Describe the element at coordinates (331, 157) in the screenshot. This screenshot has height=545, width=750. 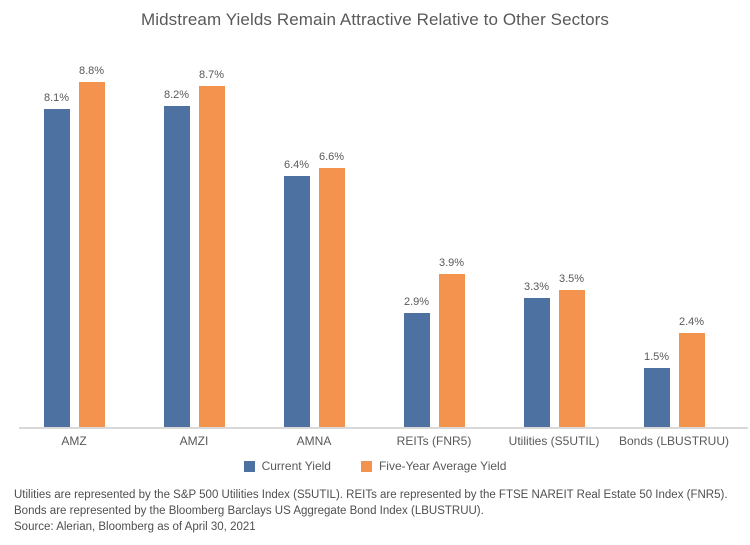
I see `bar-value-label: 6.6%` at that location.